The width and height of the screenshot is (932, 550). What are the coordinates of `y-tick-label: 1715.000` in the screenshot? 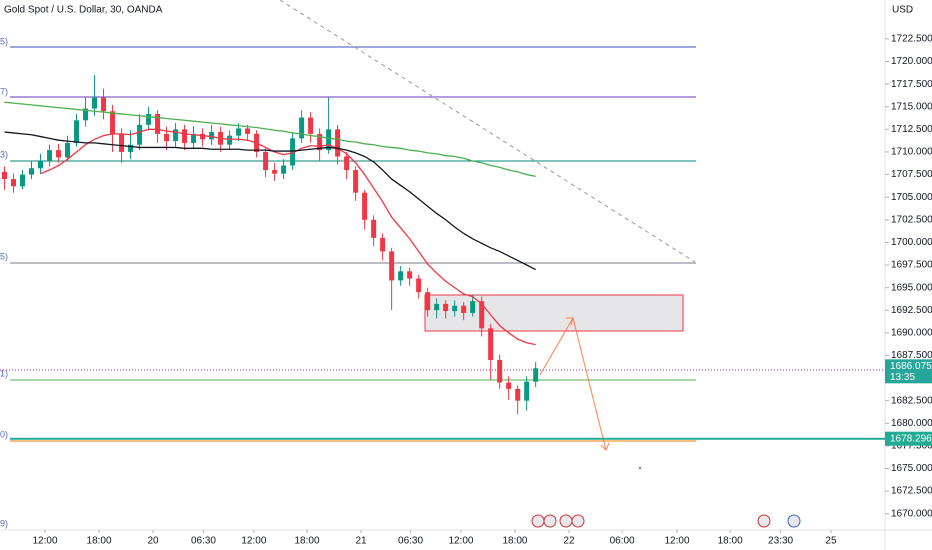 It's located at (911, 106).